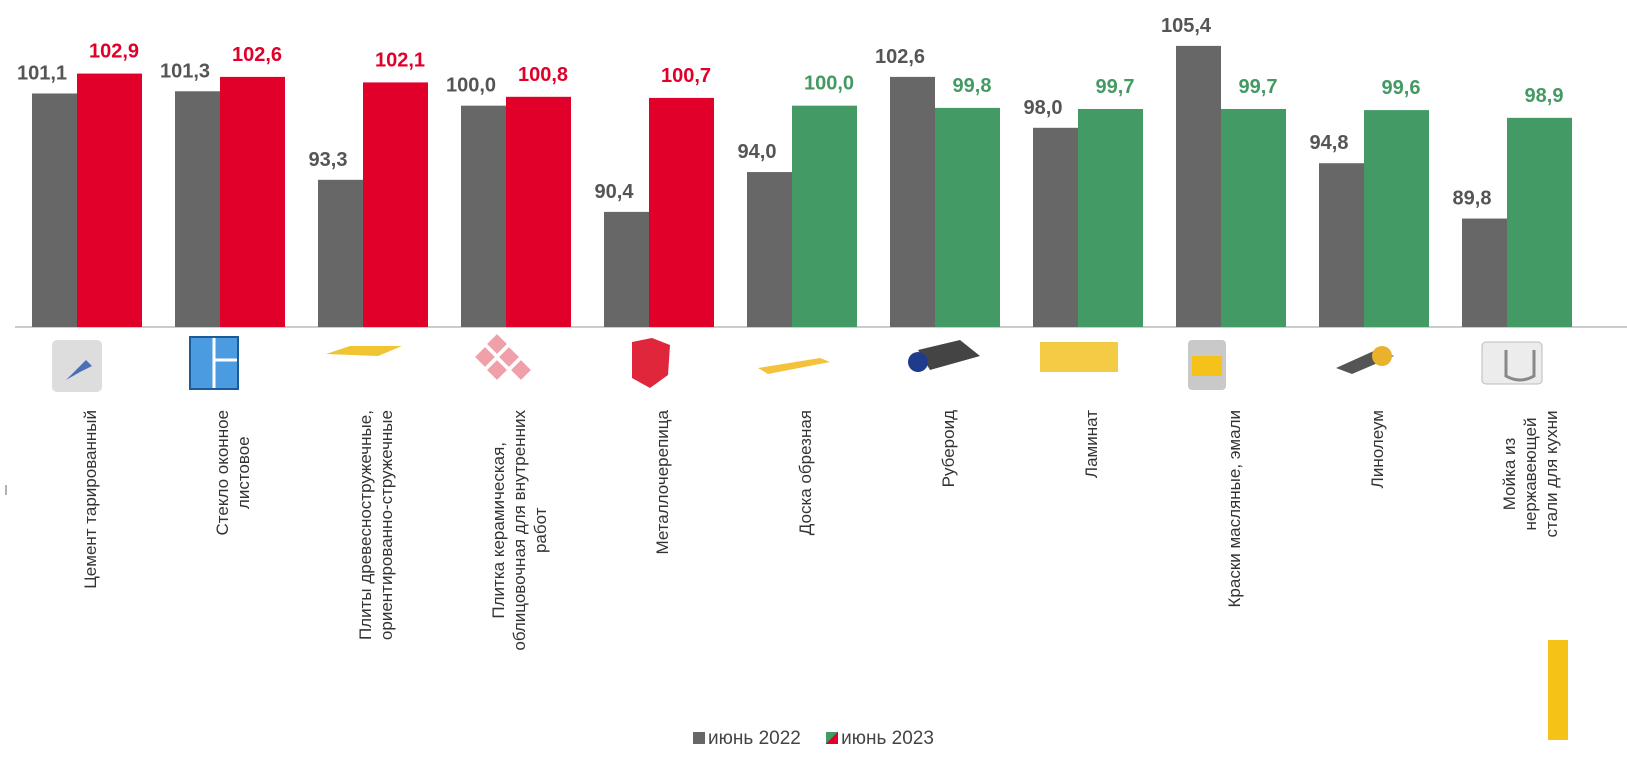  Describe the element at coordinates (1558, 690) in the screenshot. I see `decor-bar` at that location.